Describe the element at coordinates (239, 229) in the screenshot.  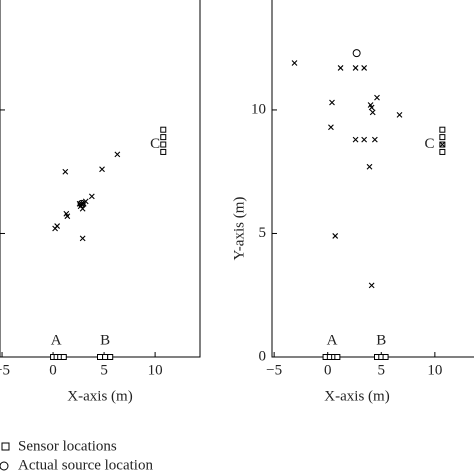
I see `y-axis-label: Y-axis (m)` at that location.